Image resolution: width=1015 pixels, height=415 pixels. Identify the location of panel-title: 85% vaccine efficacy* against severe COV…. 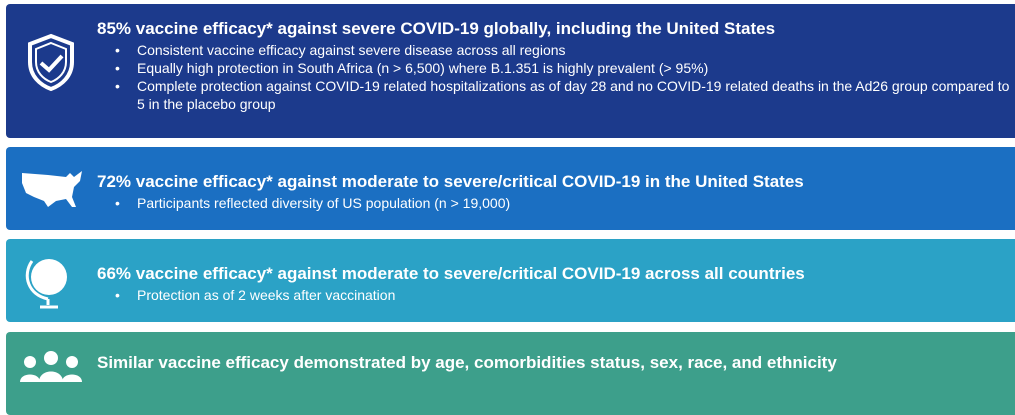
(436, 28).